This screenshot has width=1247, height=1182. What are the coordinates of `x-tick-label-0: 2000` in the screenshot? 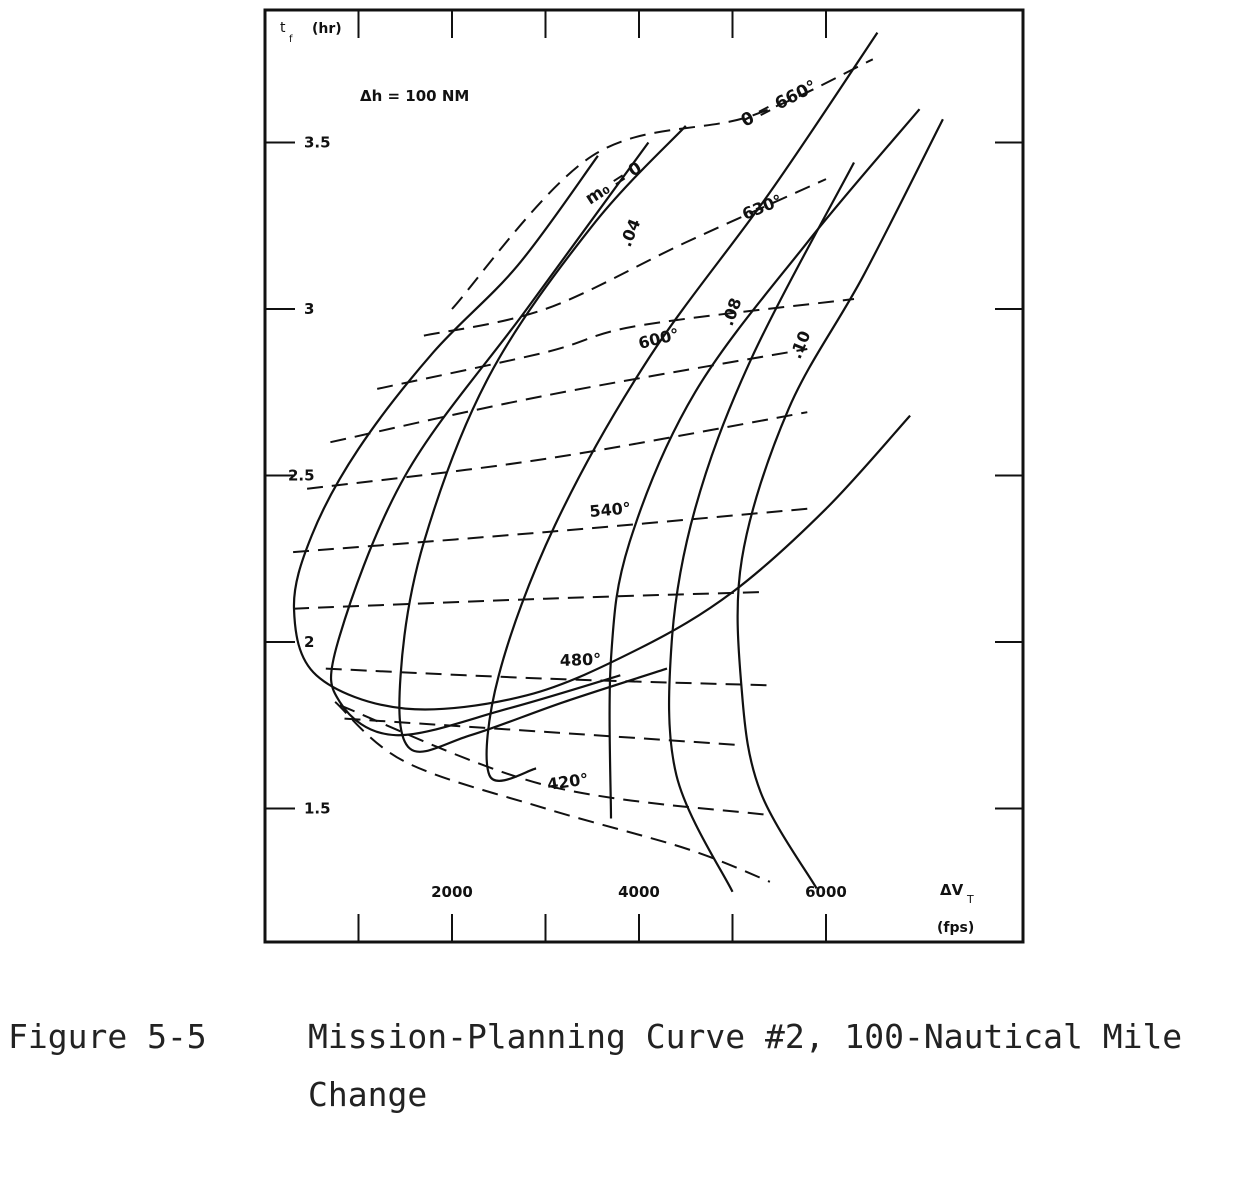 It's located at (452, 892).